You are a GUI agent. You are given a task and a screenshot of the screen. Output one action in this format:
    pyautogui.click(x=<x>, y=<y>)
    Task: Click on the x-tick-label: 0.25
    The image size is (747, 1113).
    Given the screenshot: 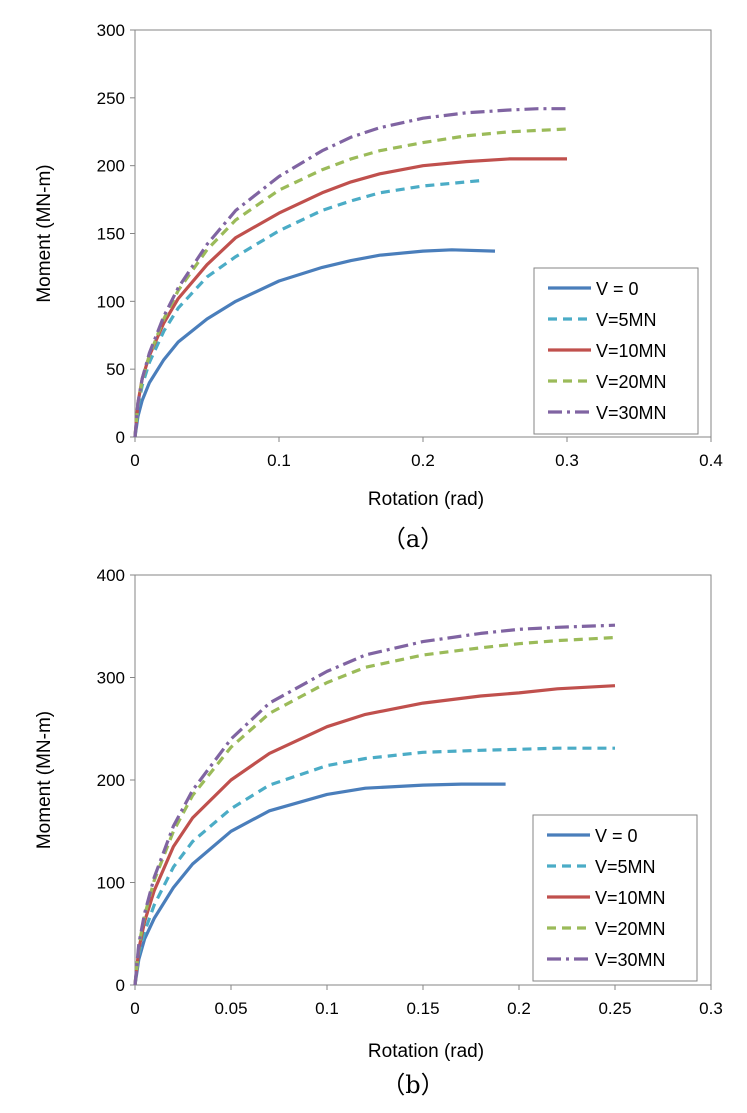 What is the action you would take?
    pyautogui.click(x=614, y=1008)
    